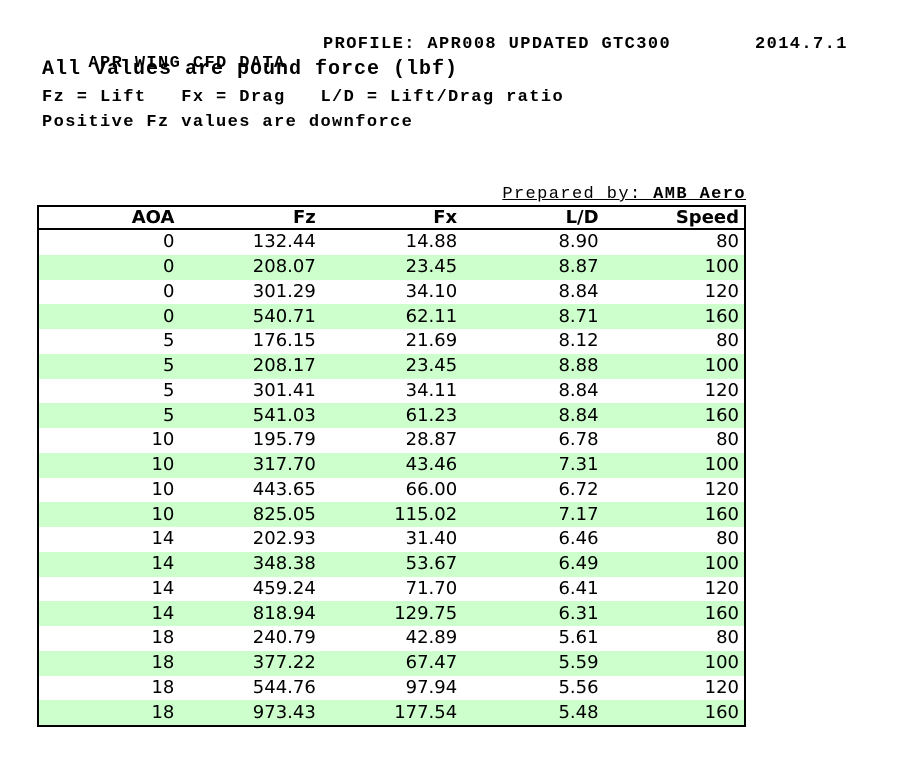  I want to click on cell-fz: 973.43, so click(284, 712).